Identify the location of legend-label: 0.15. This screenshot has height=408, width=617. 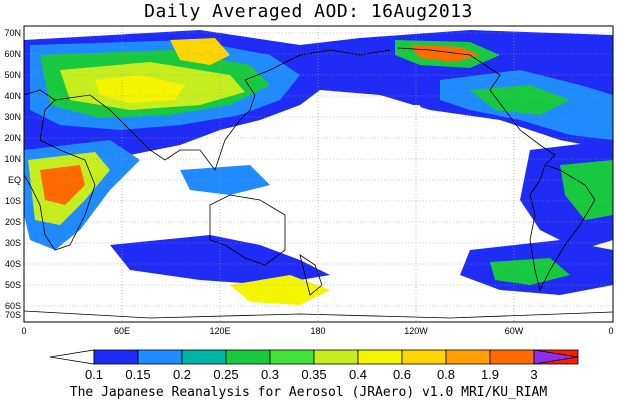
(137, 374).